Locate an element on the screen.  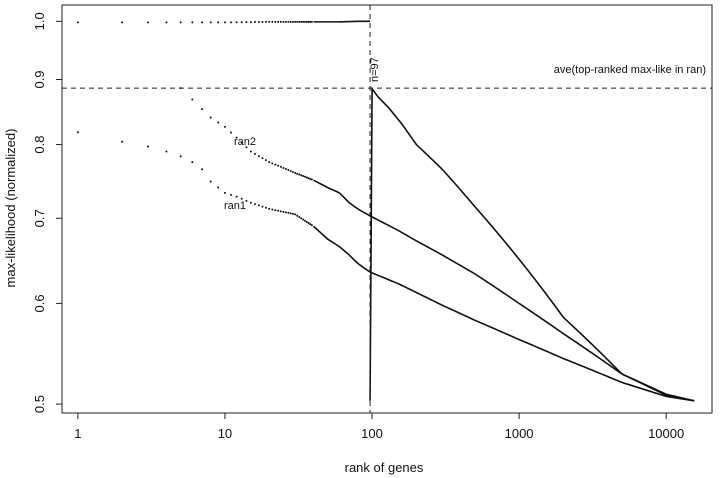
x-axis: 1 10 100 1000 10000 is located at coordinates (379, 427).